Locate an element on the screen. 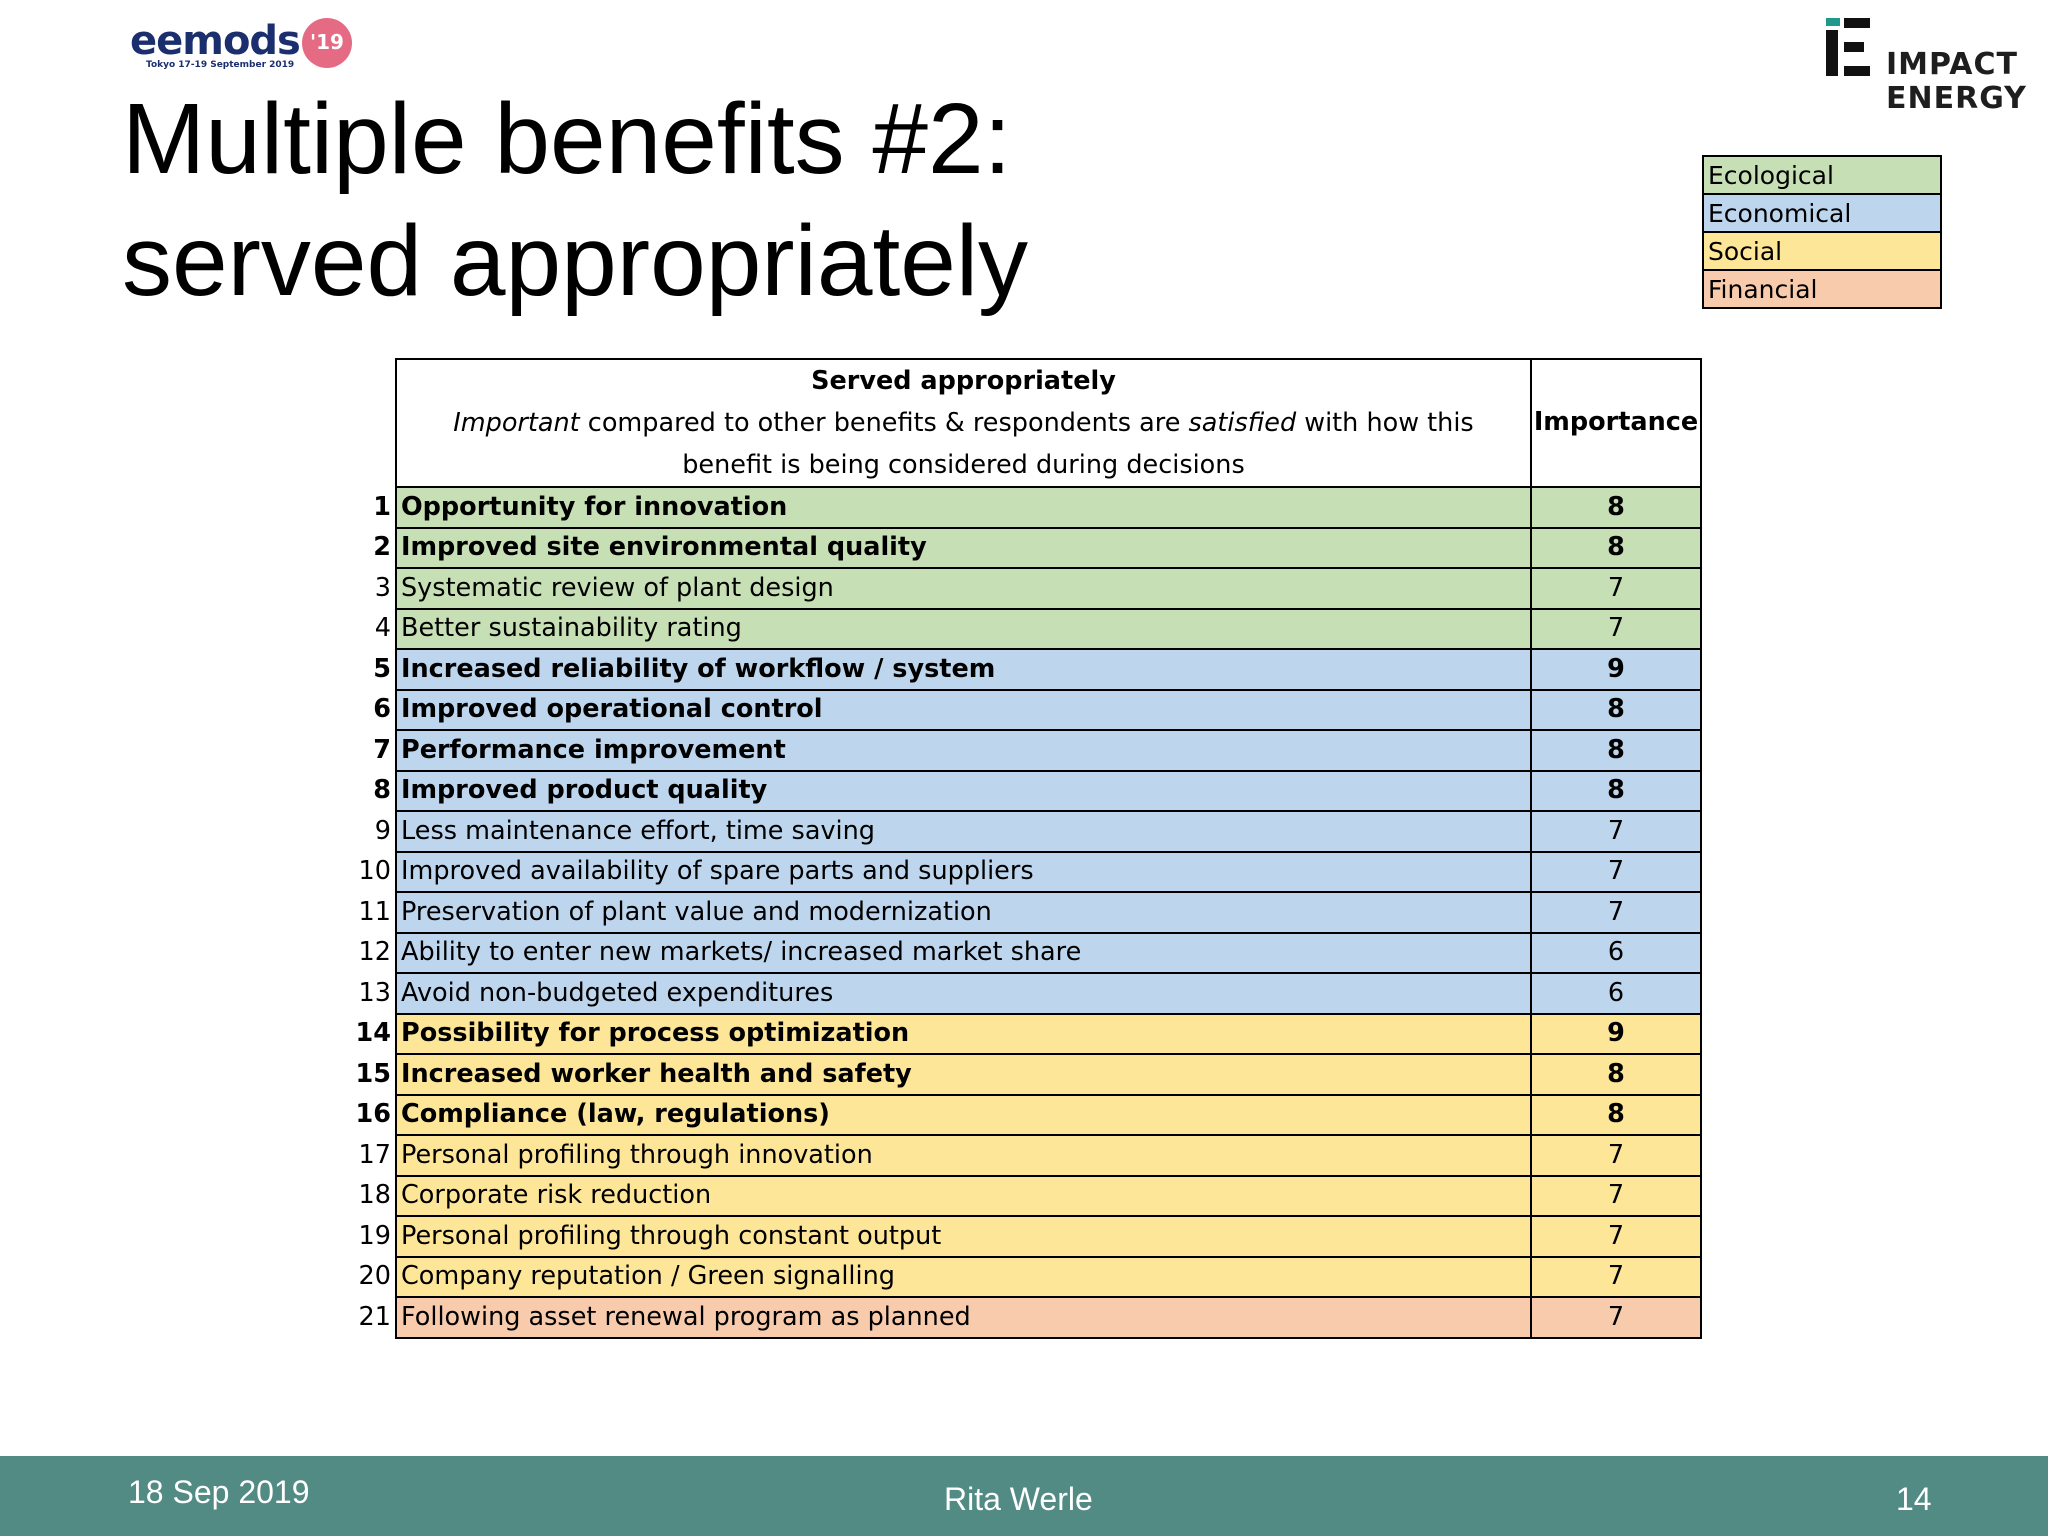 This screenshot has height=1536, width=2048. eemods-logo-subtitle: Tokyo 17-19 September 2019 is located at coordinates (220, 65).